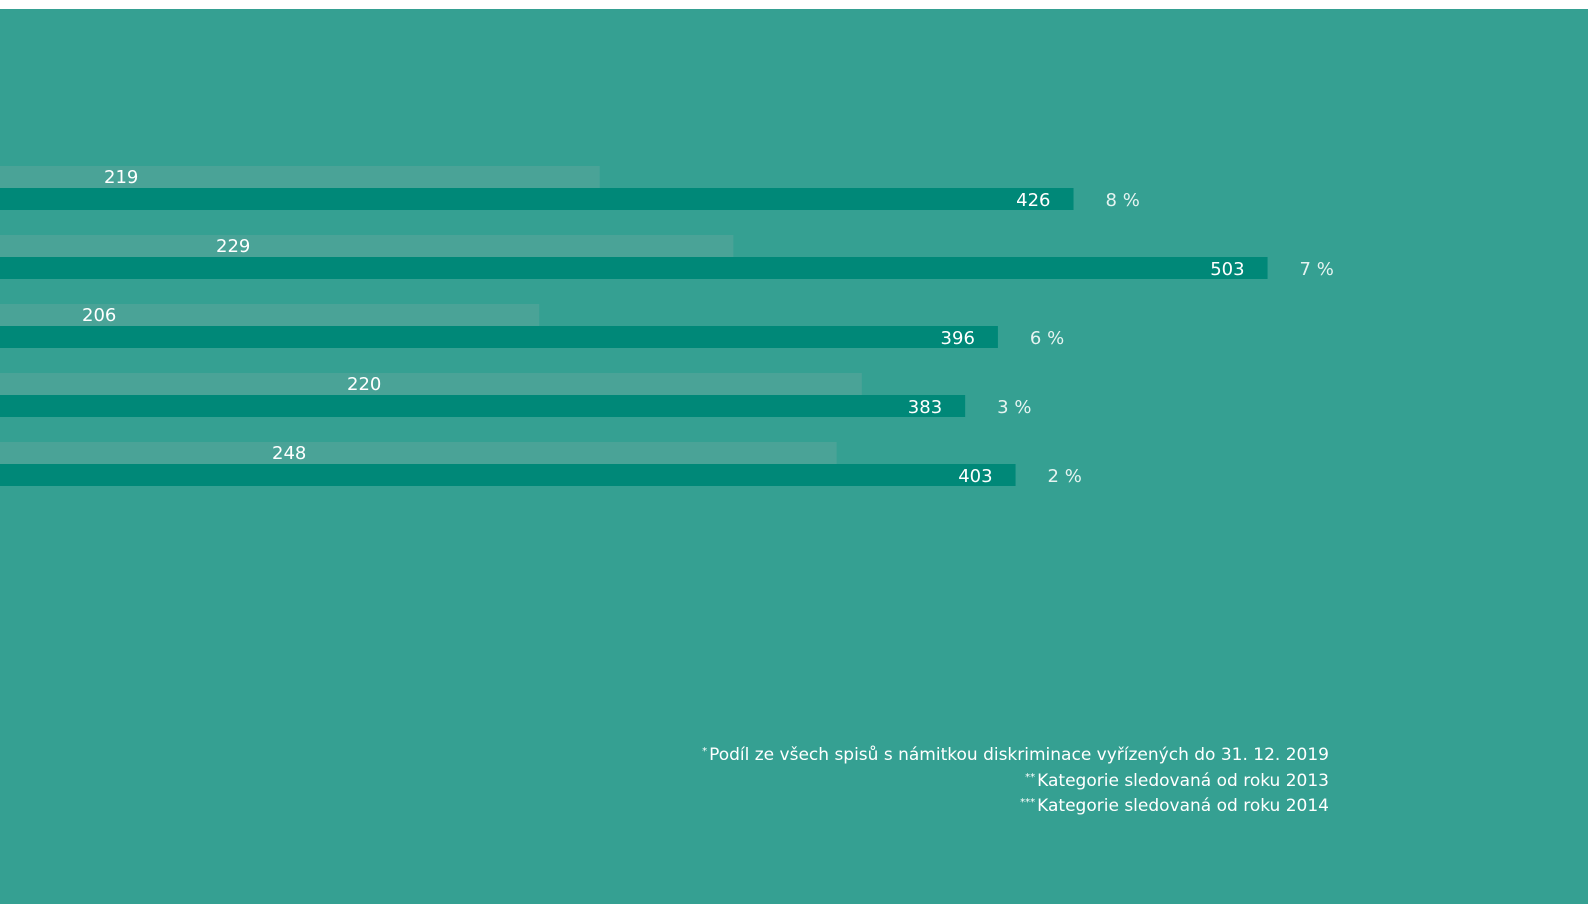  I want to click on percent-label-5: 2 %, so click(1065, 476).